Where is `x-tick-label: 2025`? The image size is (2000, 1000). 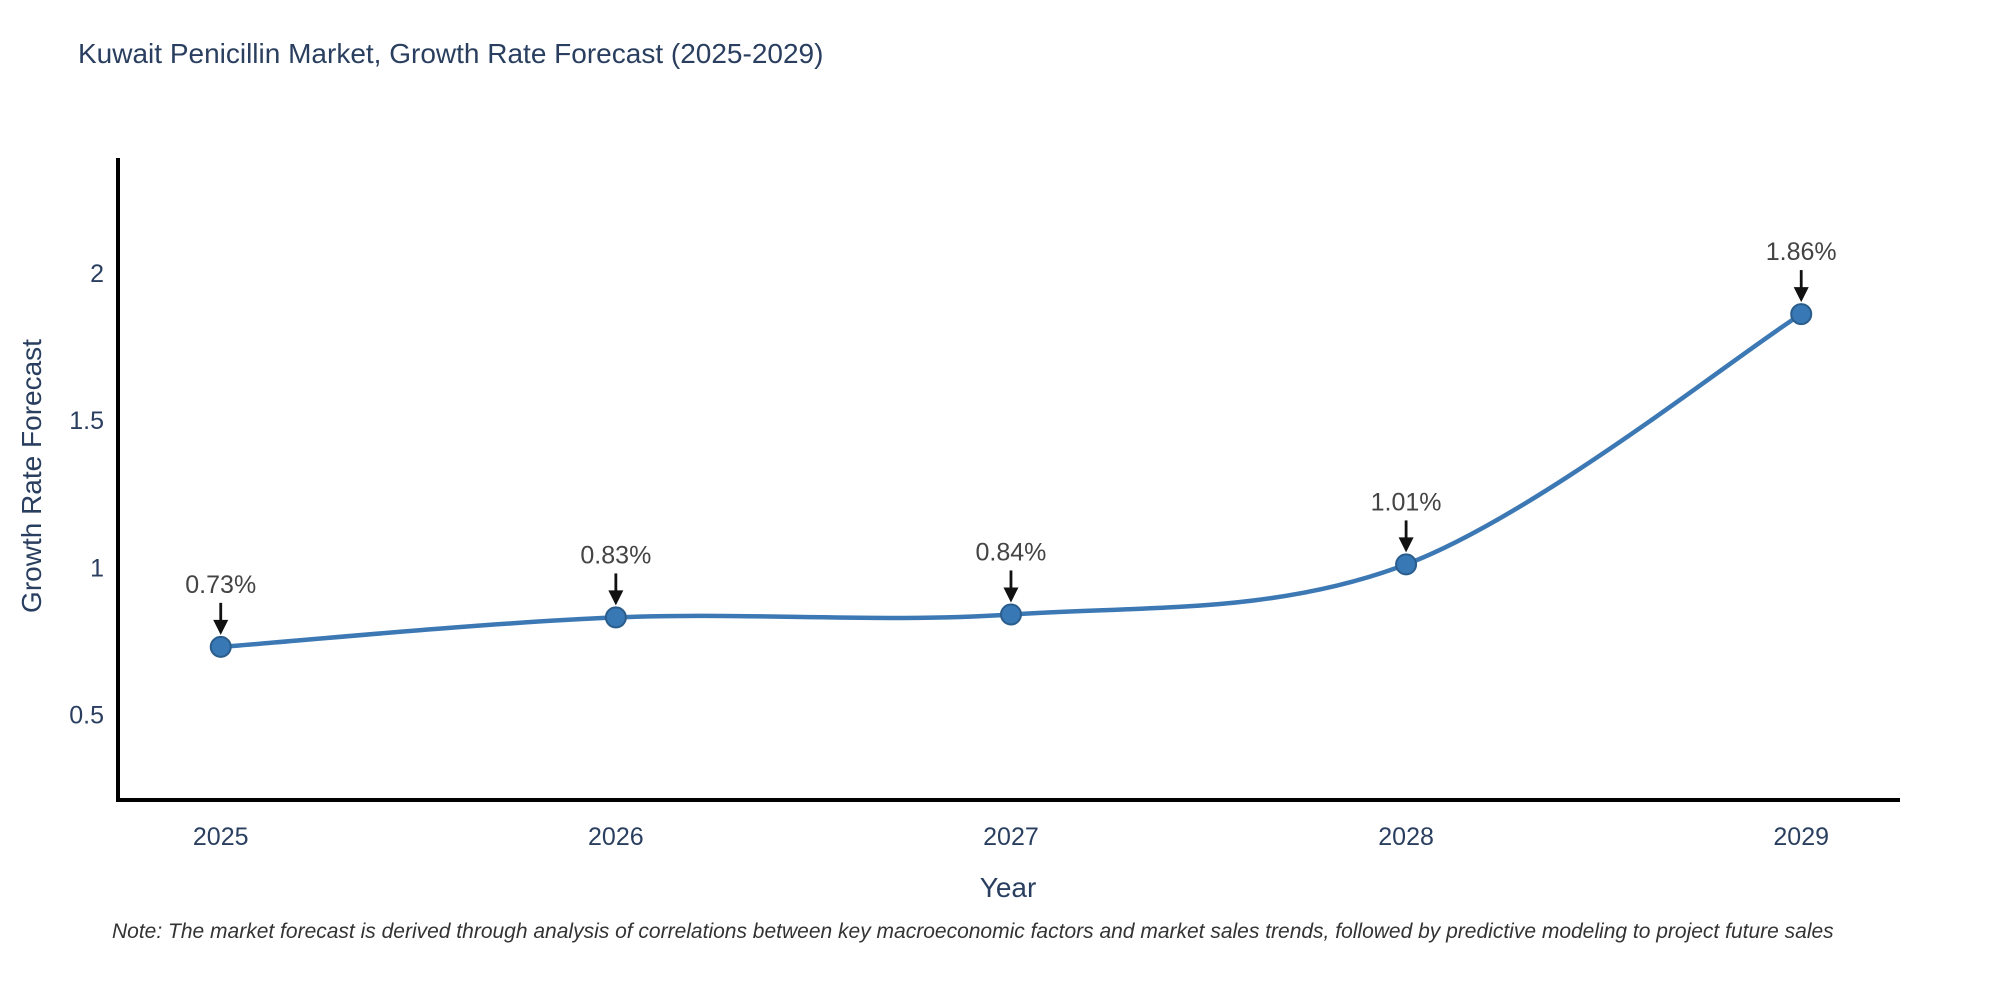
x-tick-label: 2025 is located at coordinates (221, 837).